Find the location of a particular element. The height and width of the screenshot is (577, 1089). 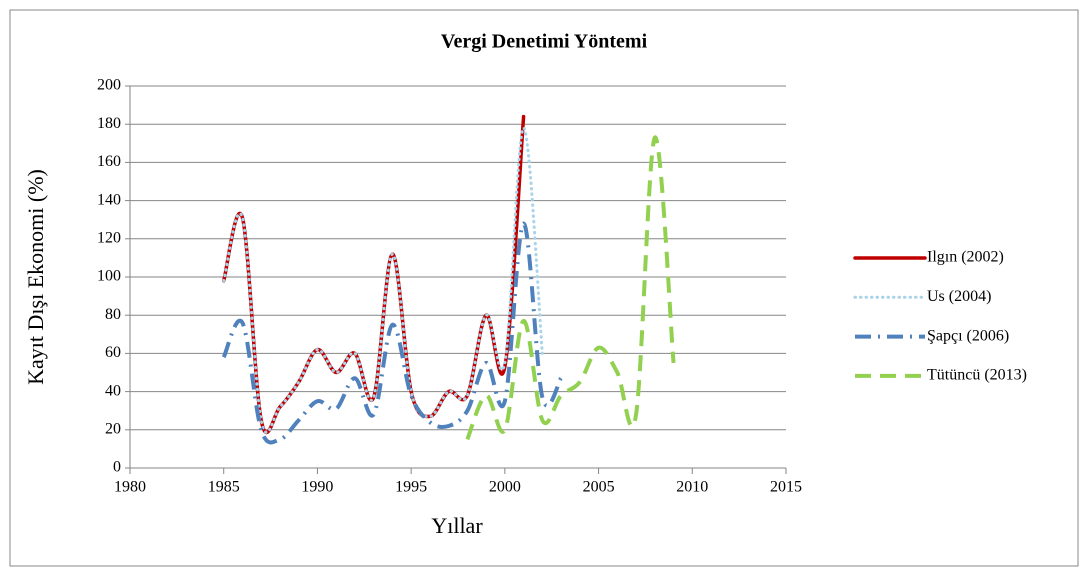

x-axis-title: Yıllar is located at coordinates (457, 525).